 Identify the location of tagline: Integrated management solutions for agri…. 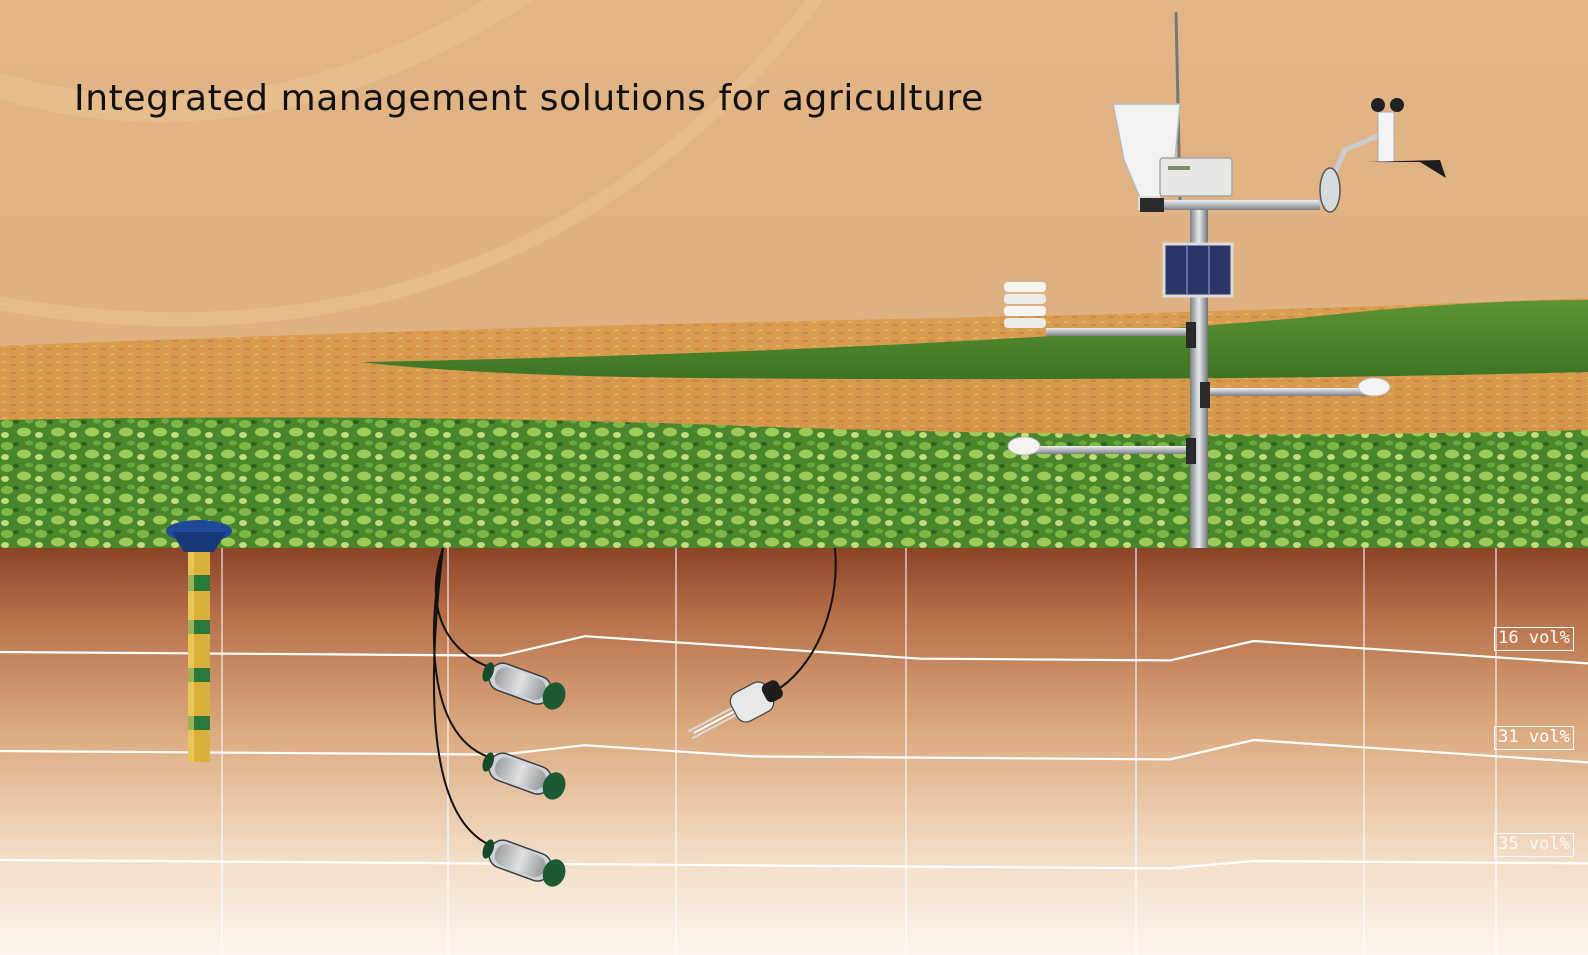
(529, 98).